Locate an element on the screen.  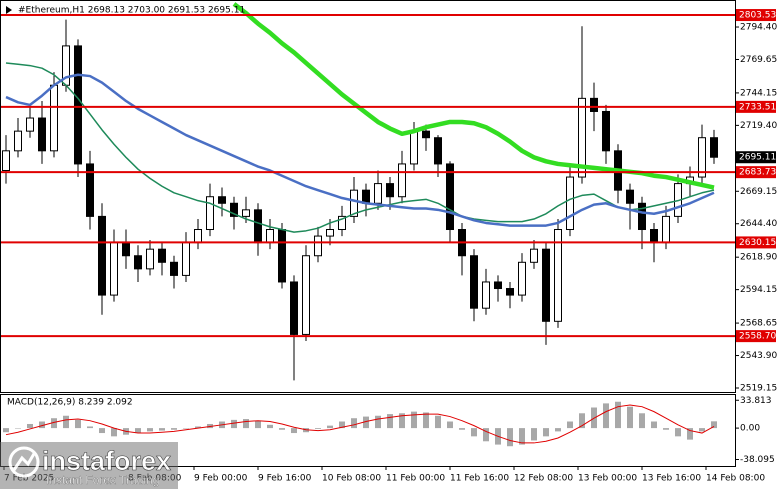
y-tick-label: 2519.15 is located at coordinates (758, 389).